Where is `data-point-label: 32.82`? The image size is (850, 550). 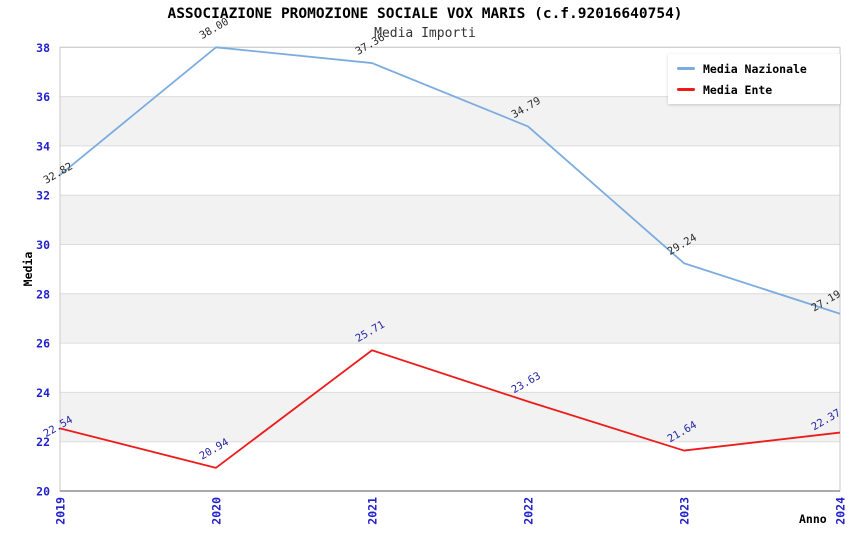 data-point-label: 32.82 is located at coordinates (58, 173).